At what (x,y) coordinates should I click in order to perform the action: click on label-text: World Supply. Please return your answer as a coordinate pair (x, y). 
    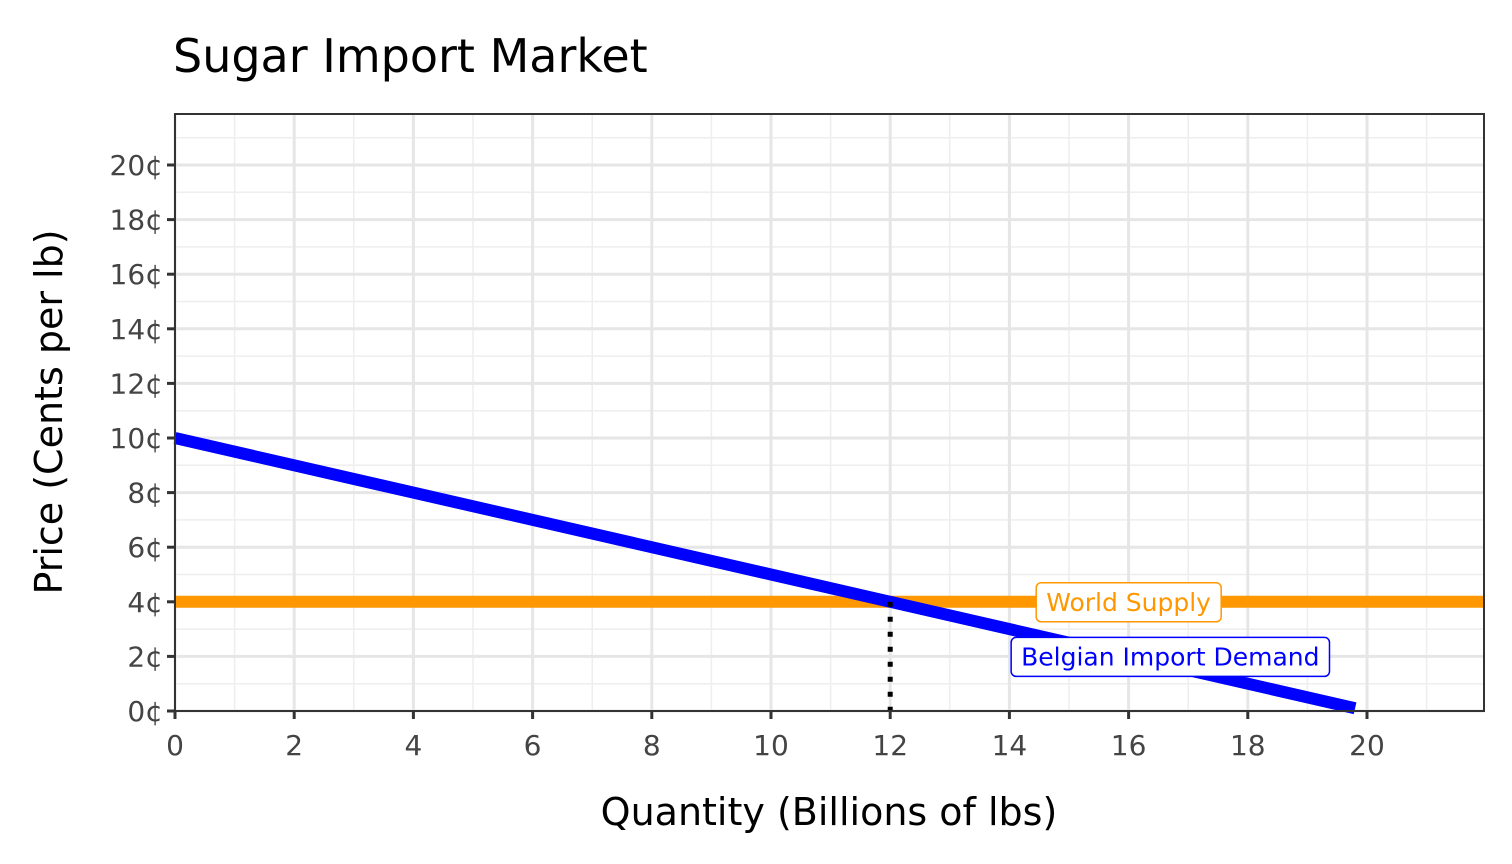
    Looking at the image, I should click on (1128, 602).